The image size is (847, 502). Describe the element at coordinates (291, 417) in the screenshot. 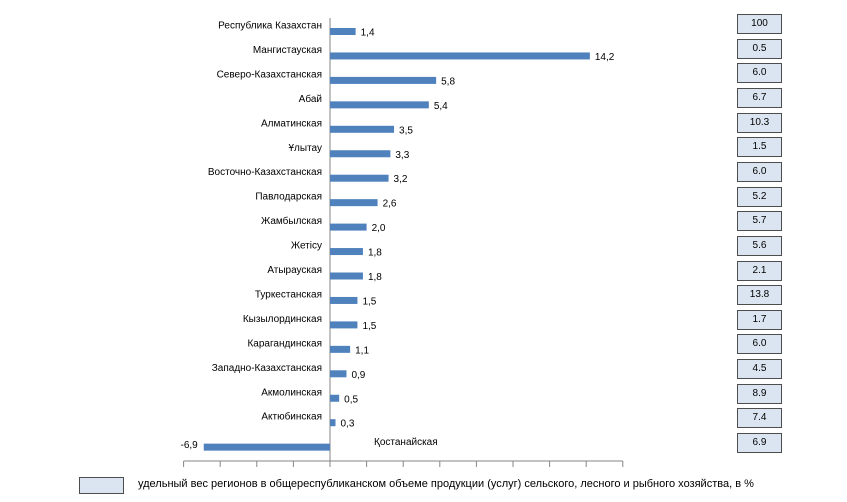

I see `category-label: Актюбинская` at that location.